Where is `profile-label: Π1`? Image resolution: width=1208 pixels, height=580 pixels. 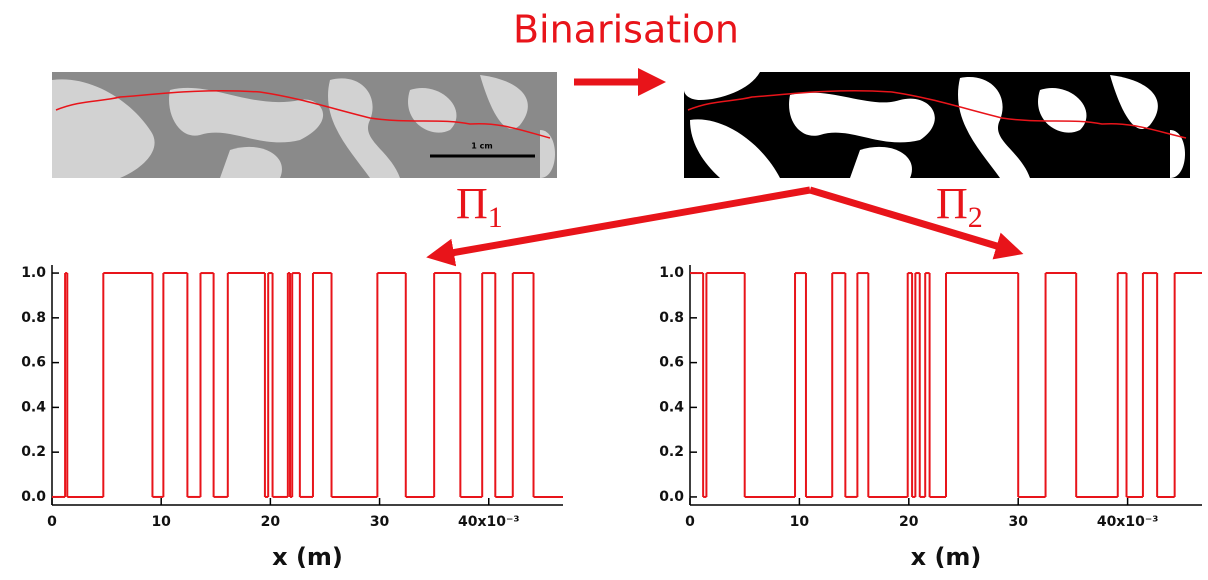
profile-label: Π1 is located at coordinates (479, 206).